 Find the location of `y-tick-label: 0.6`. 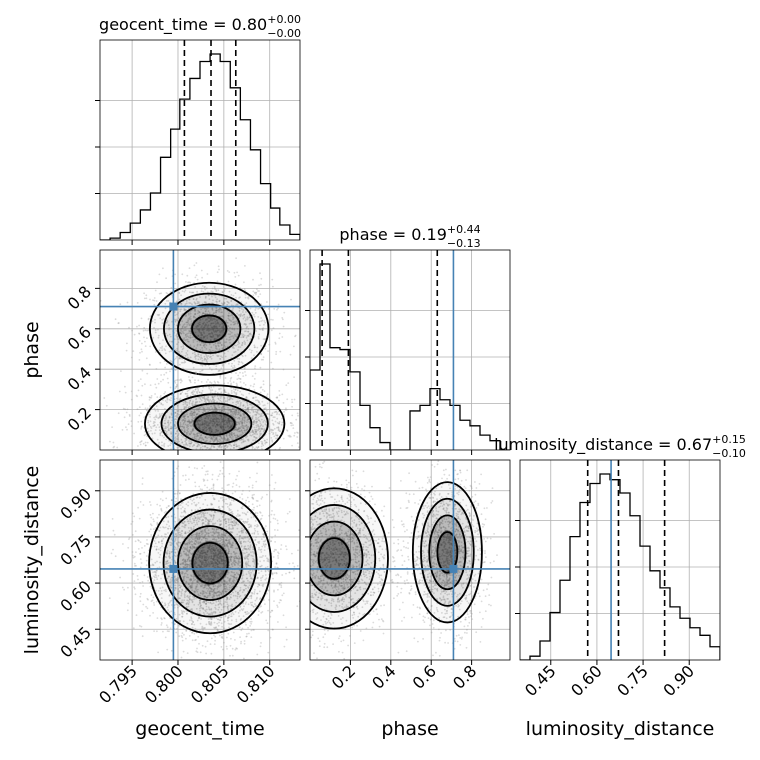

y-tick-label: 0.6 is located at coordinates (79, 337).